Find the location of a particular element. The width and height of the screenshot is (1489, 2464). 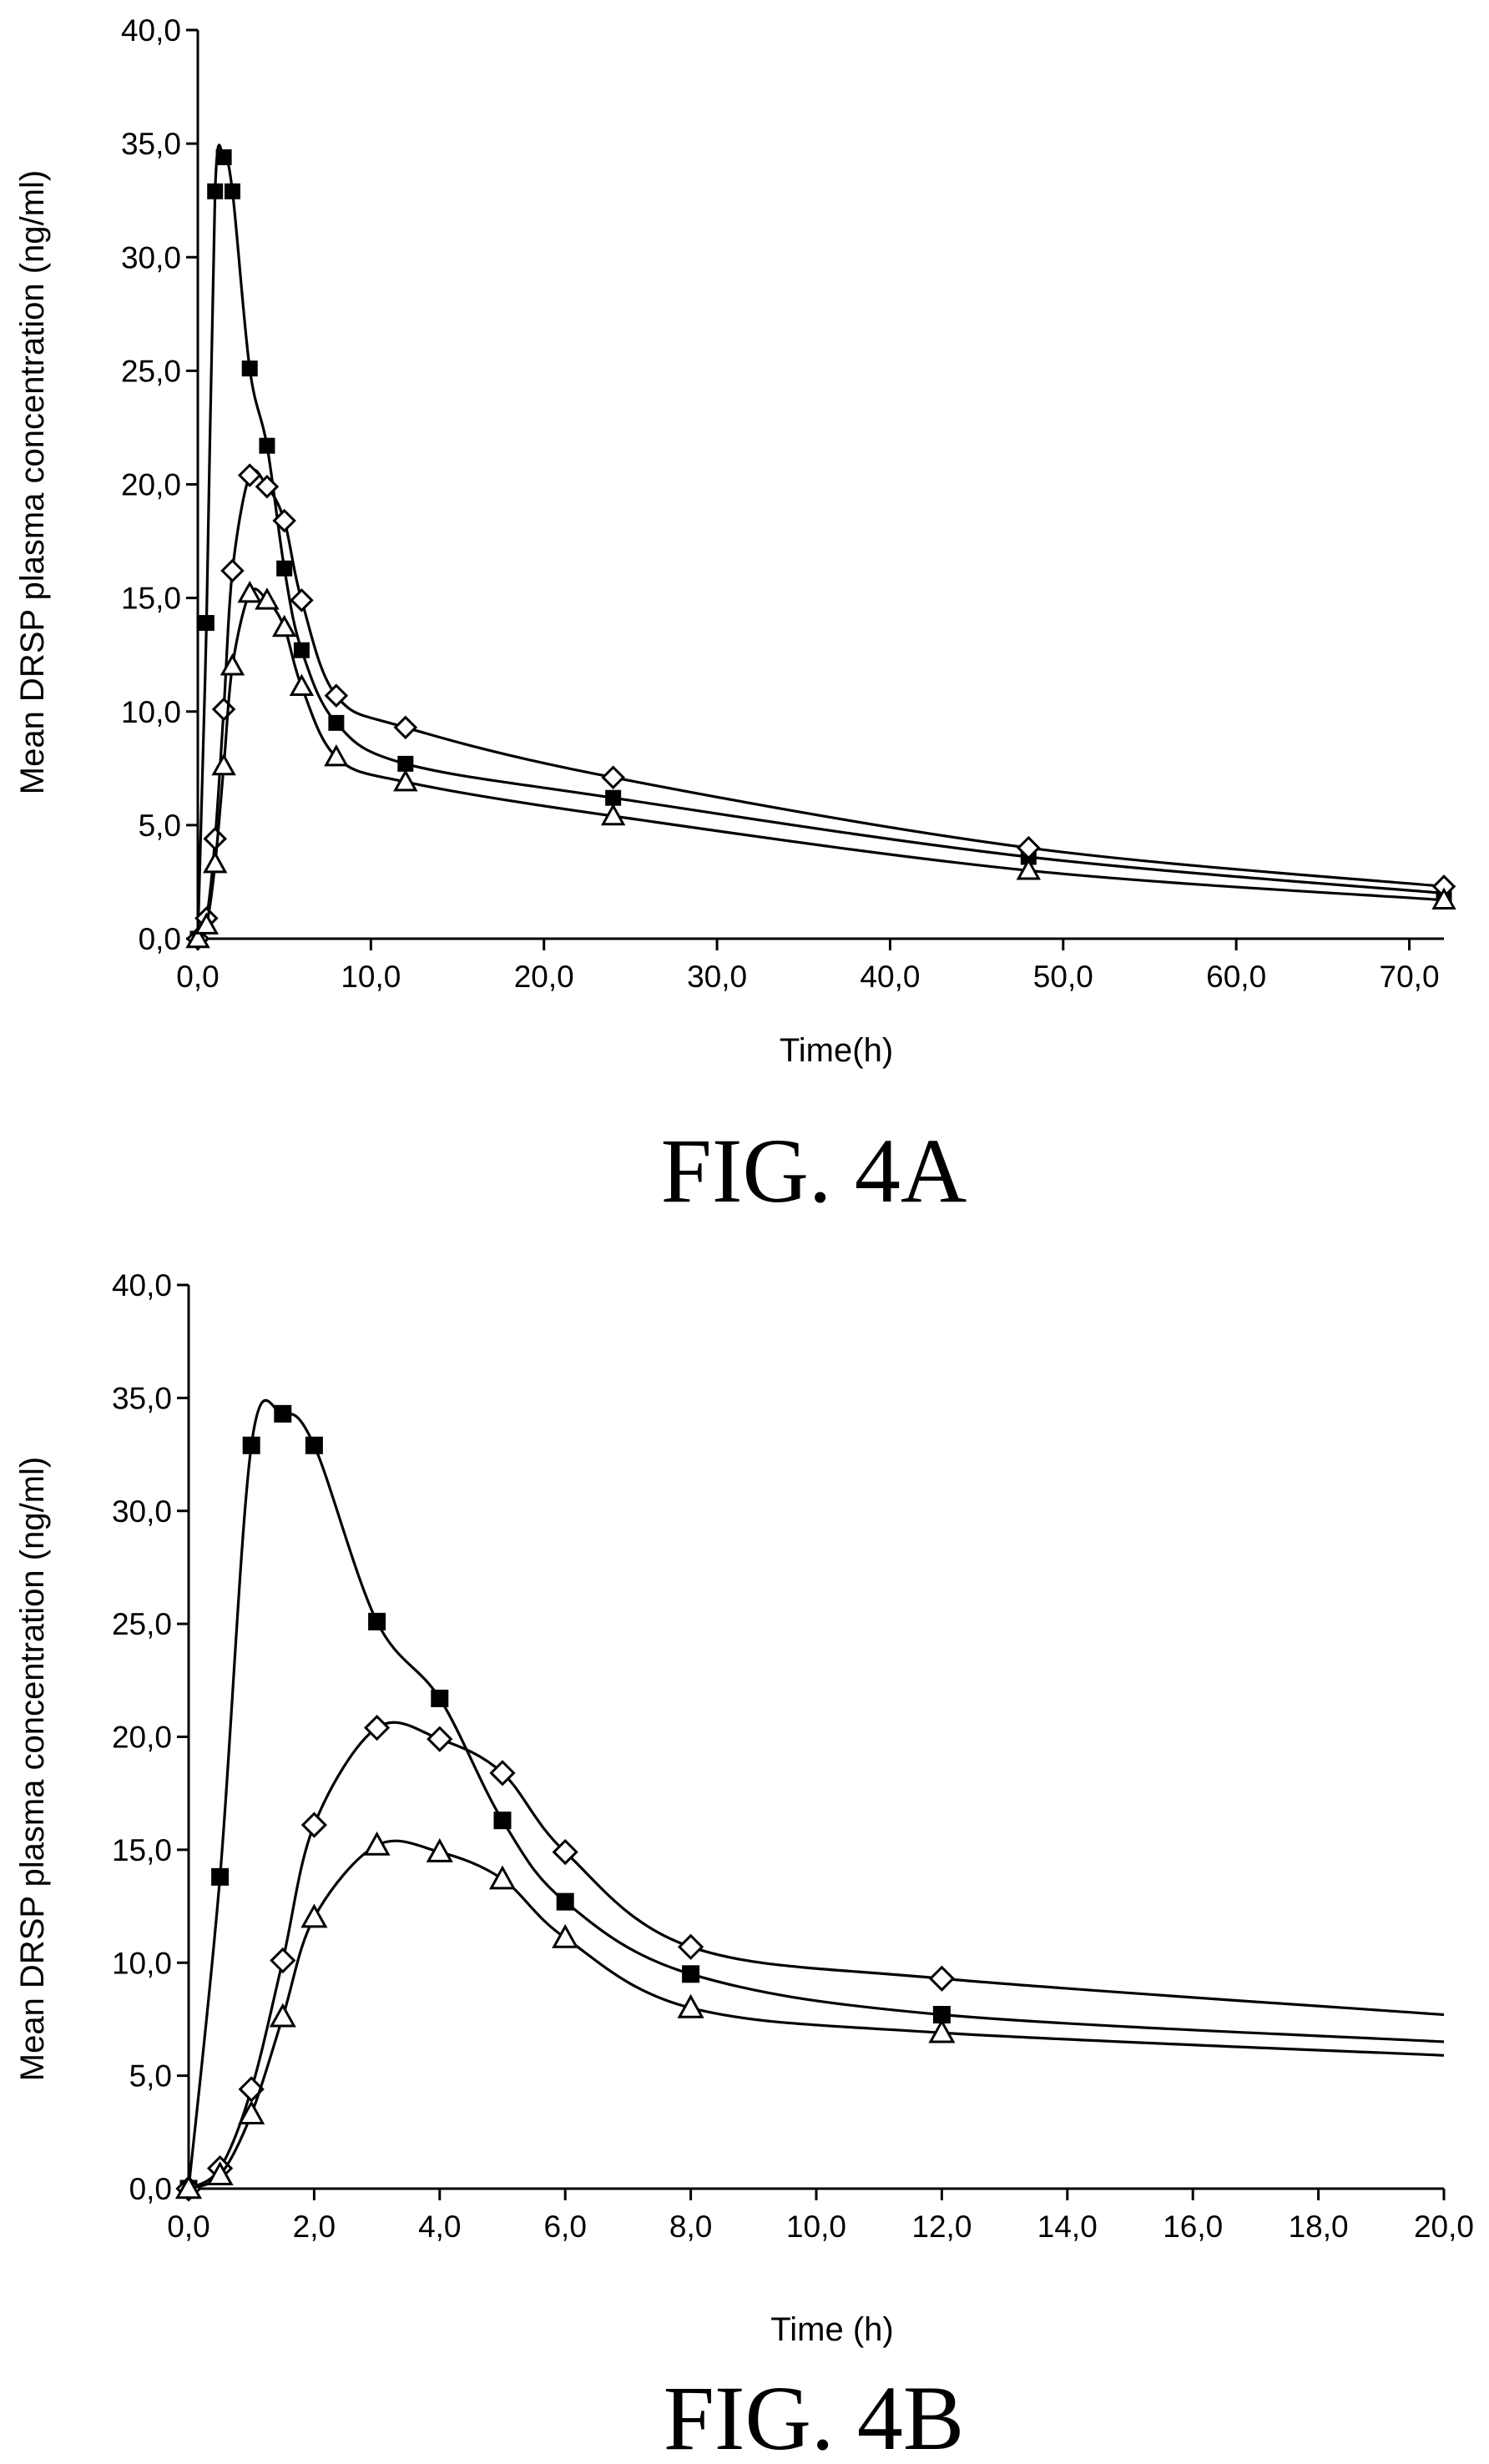

x-tick-label: 18,0 is located at coordinates (1319, 2227).